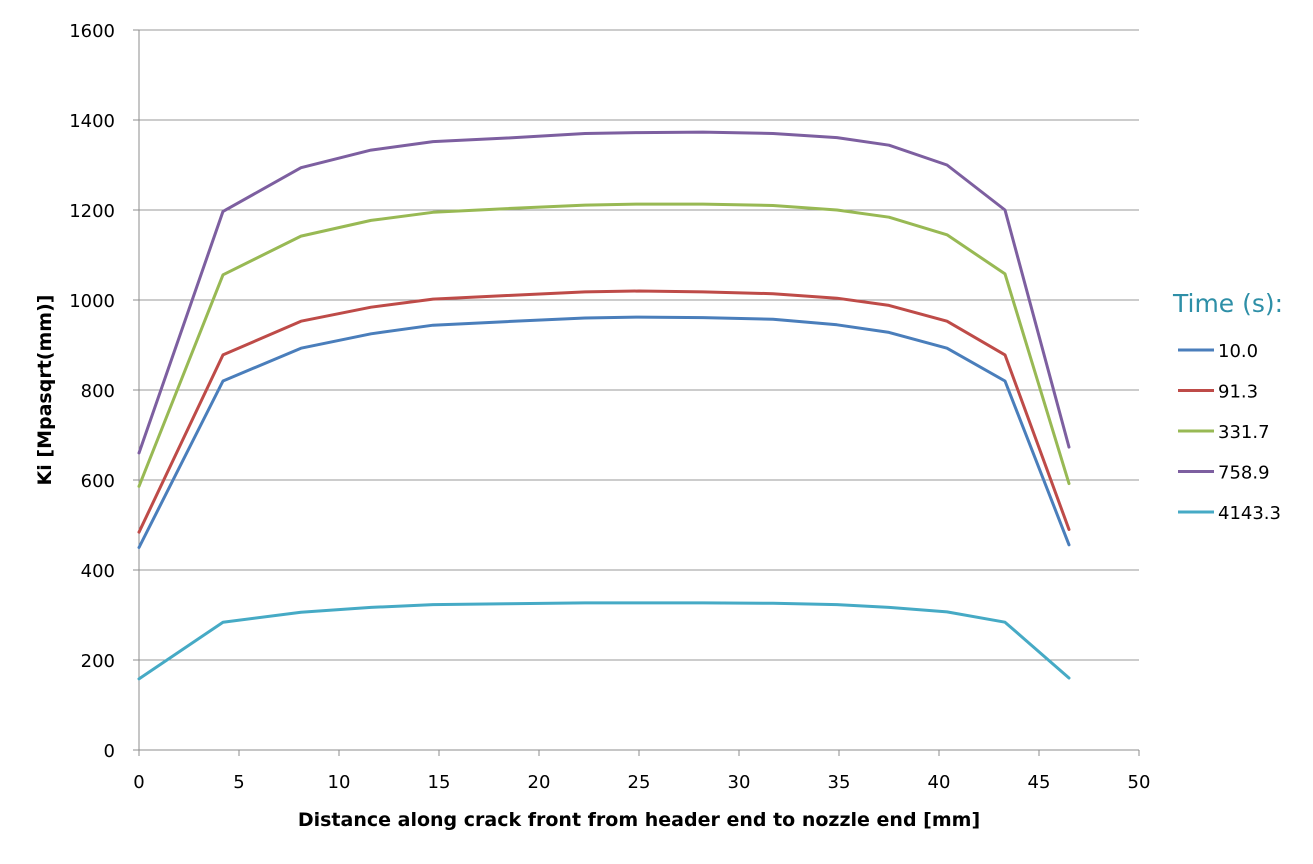 Image resolution: width=1313 pixels, height=864 pixels. Describe the element at coordinates (739, 782) in the screenshot. I see `x-tick-label: 30` at that location.